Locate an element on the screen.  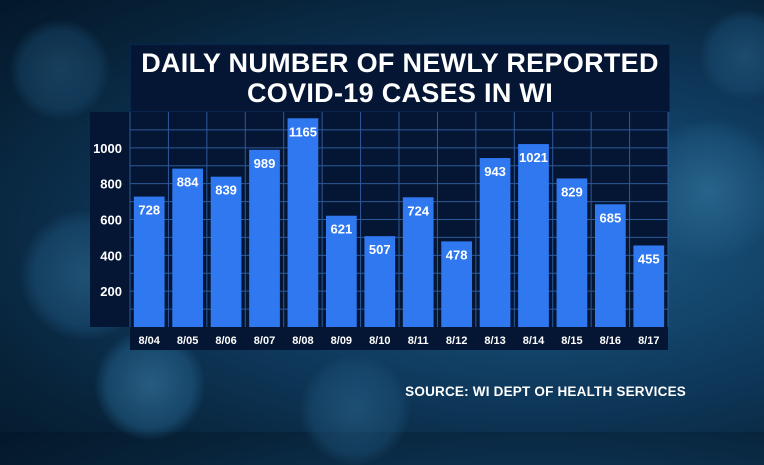
bar-value-label: 839 is located at coordinates (226, 190).